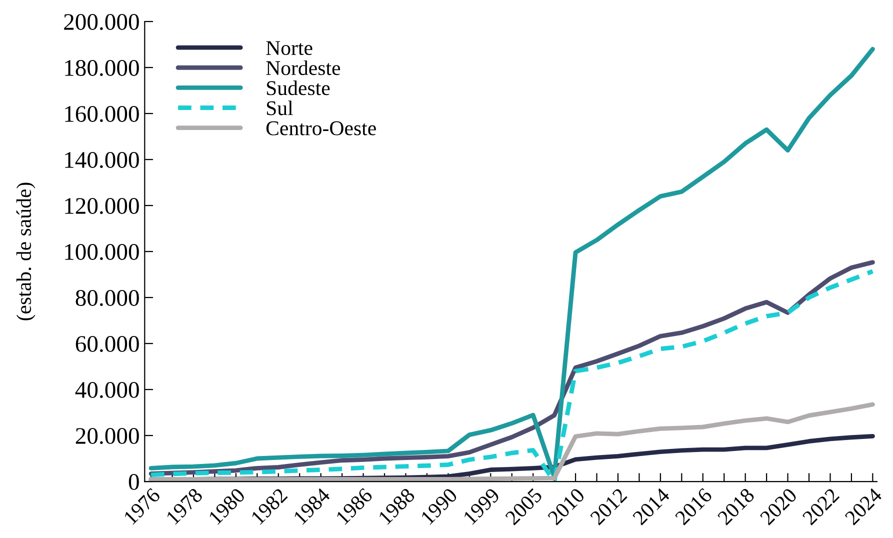  I want to click on y-tick-label: 140.000, so click(102, 160).